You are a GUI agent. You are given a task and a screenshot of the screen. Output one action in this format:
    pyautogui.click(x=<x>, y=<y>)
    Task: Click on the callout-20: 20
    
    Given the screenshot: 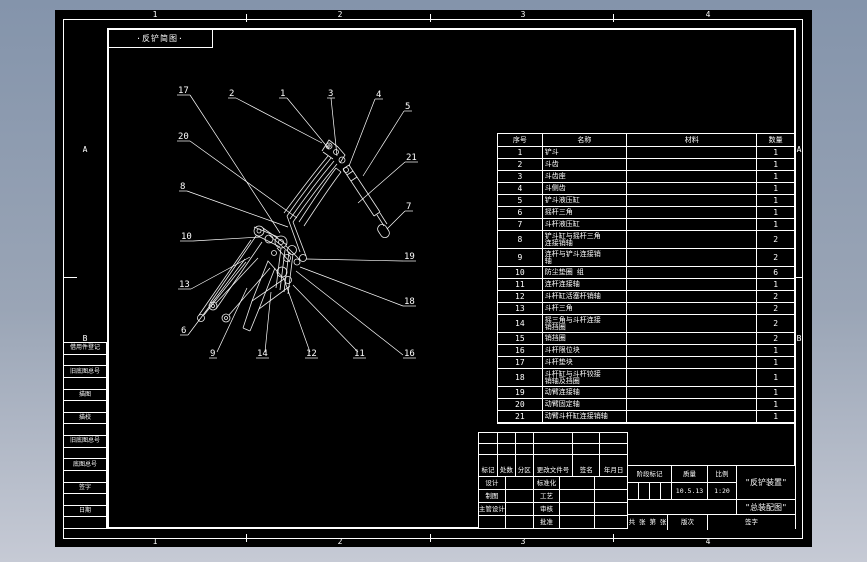 What is the action you would take?
    pyautogui.click(x=183, y=137)
    